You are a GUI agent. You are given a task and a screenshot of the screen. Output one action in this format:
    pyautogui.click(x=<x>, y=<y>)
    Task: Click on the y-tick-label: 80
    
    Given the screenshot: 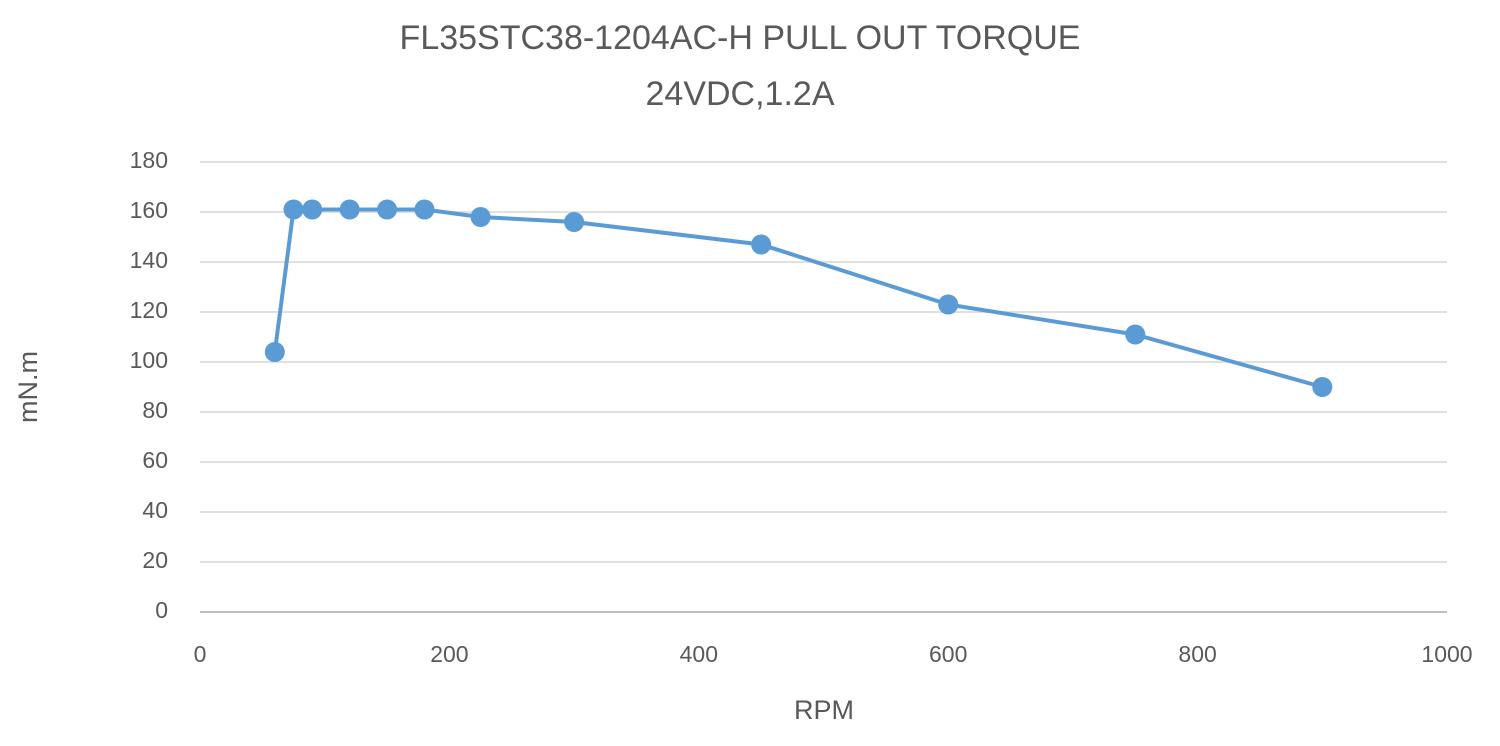 What is the action you would take?
    pyautogui.click(x=155, y=410)
    